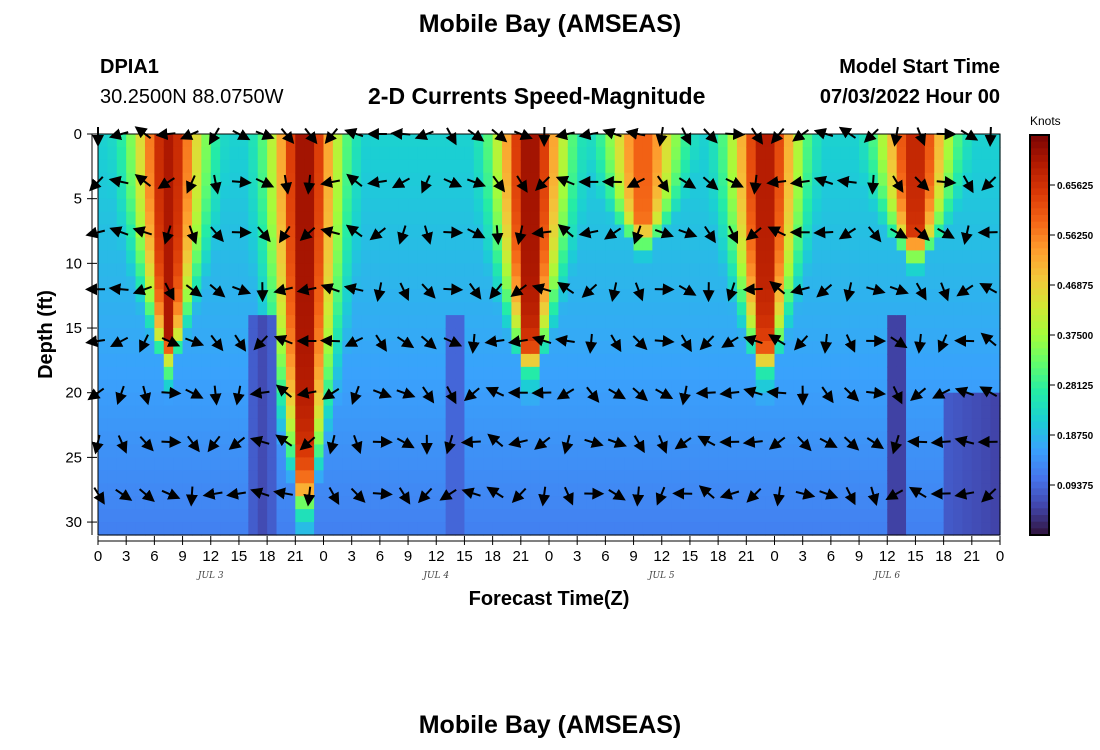  I want to click on colorbar-segment, so click(1039, 199).